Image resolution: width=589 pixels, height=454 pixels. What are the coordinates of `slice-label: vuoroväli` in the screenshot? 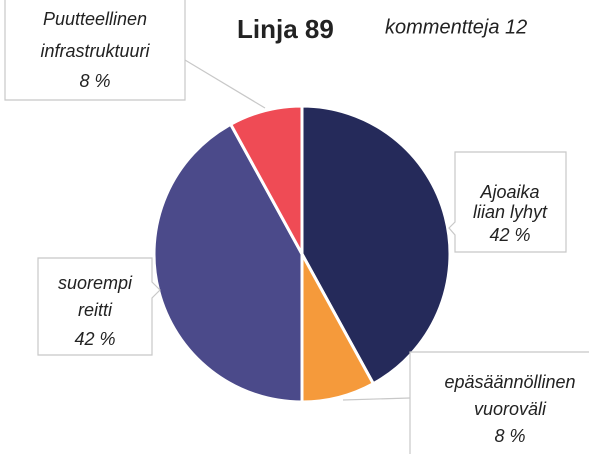 It's located at (510, 409).